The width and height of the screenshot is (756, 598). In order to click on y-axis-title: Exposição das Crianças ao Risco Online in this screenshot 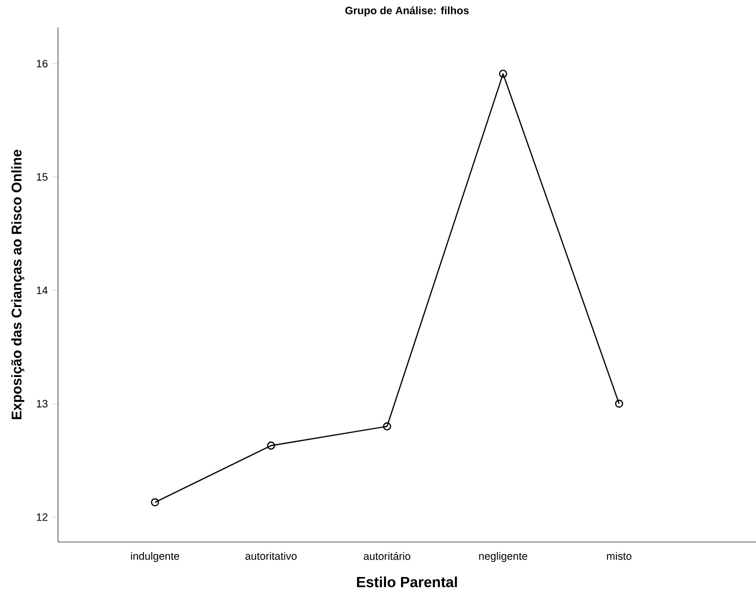, I will do `click(17, 285)`.